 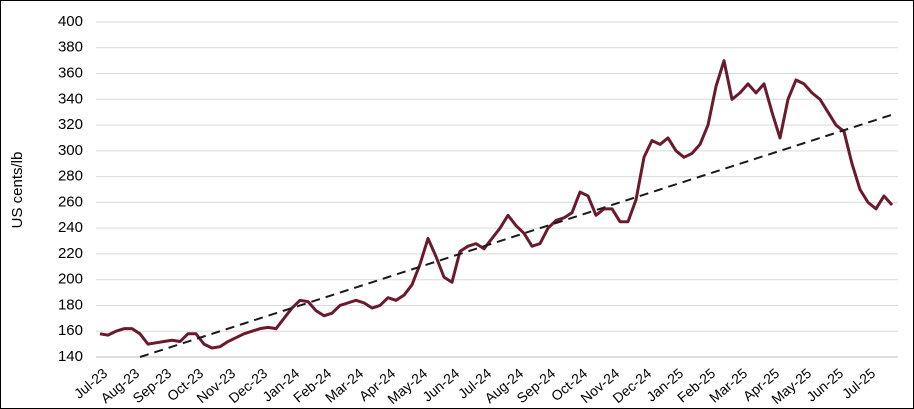 I want to click on y-tick-label: 140, so click(x=70, y=356).